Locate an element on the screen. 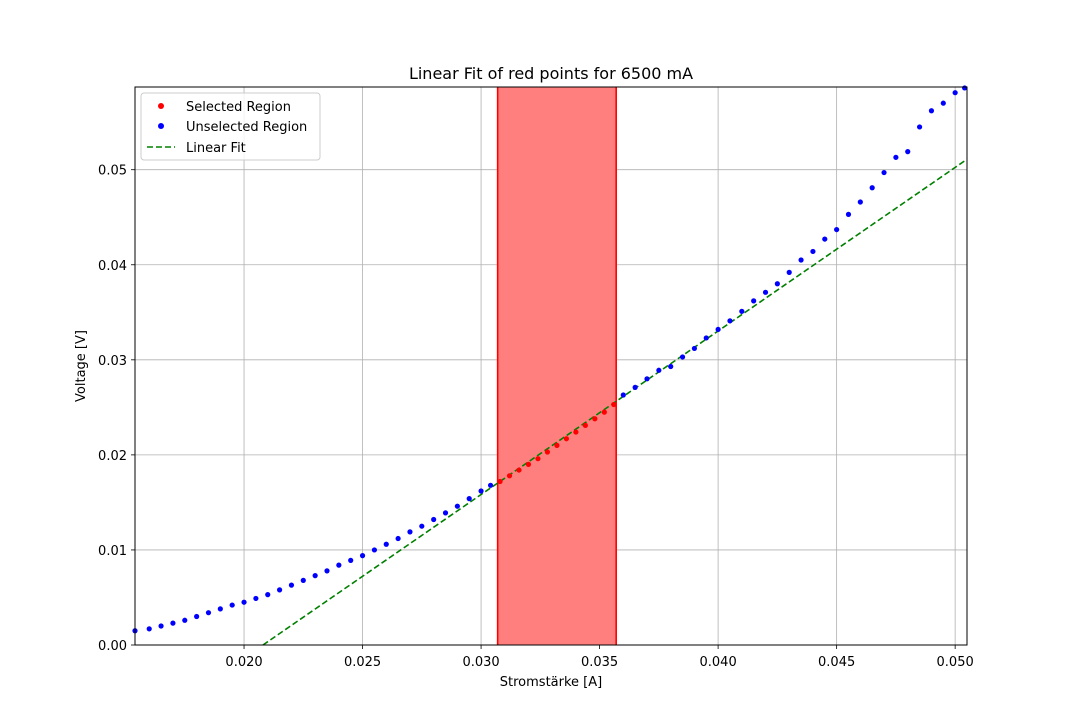 This screenshot has width=1074, height=725. y-tick-label: 0.02 is located at coordinates (112, 456).